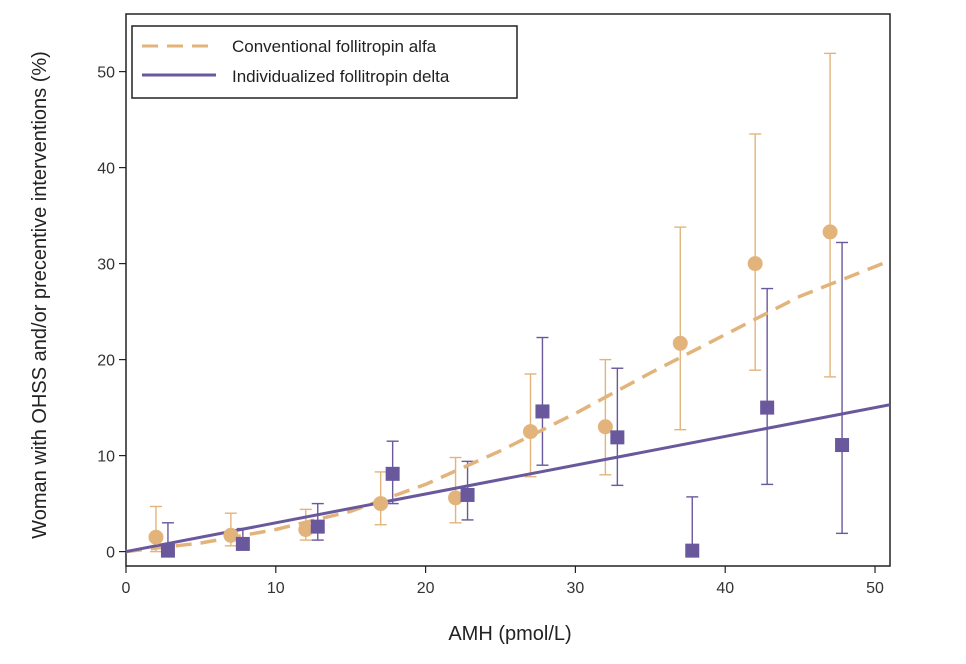 This screenshot has width=966, height=664. What do you see at coordinates (875, 588) in the screenshot?
I see `x-tick-label: 50` at bounding box center [875, 588].